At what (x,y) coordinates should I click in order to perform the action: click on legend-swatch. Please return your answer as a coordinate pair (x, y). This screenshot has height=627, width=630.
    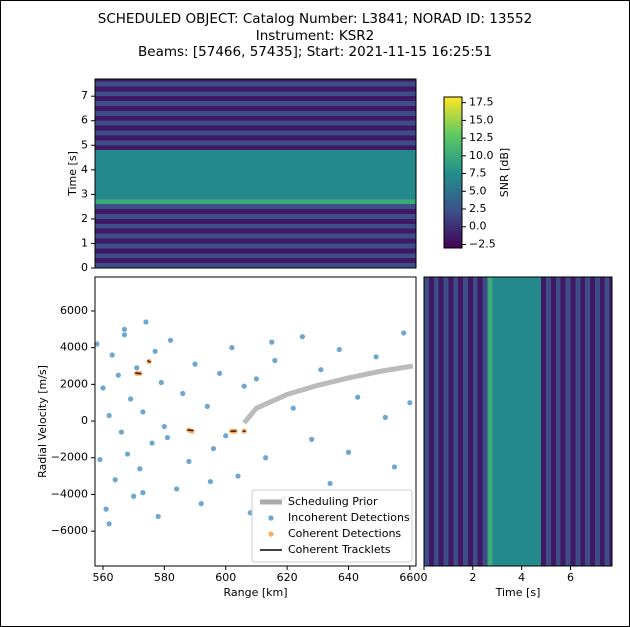
    Looking at the image, I should click on (271, 518).